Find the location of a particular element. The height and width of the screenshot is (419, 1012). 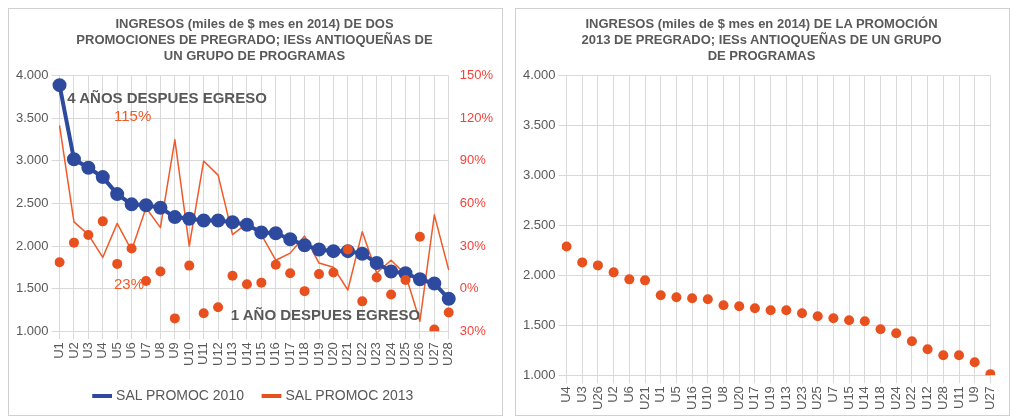

y2-tick-label: 90% is located at coordinates (473, 160).